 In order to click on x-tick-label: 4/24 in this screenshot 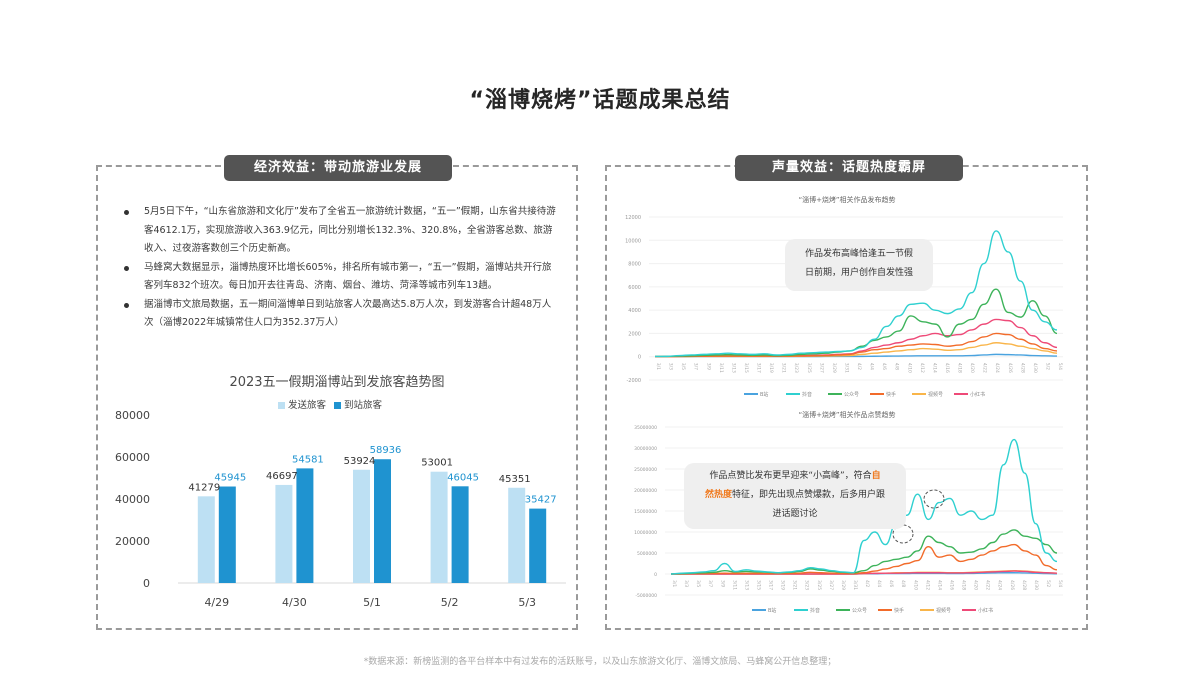, I will do `click(997, 368)`.